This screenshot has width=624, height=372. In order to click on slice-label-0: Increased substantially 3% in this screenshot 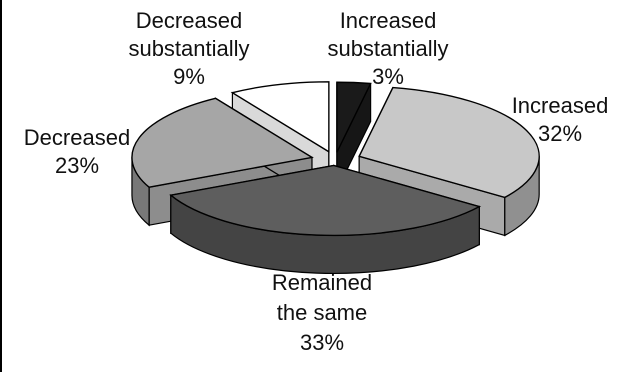, I will do `click(387, 48)`.